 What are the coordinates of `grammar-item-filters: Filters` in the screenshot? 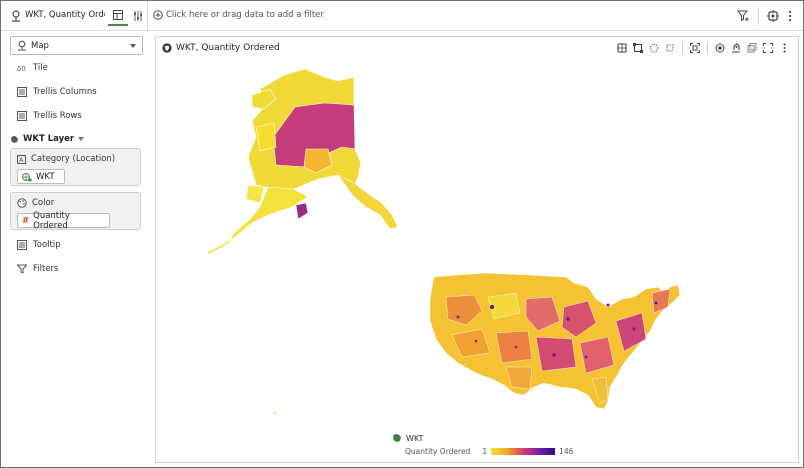 It's located at (37, 269).